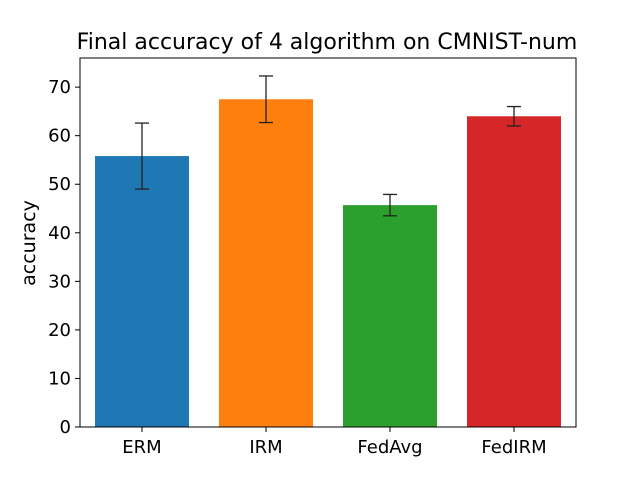  I want to click on x-axis-ticks: ERM IRM FedAvg FedIRM, so click(334, 442).